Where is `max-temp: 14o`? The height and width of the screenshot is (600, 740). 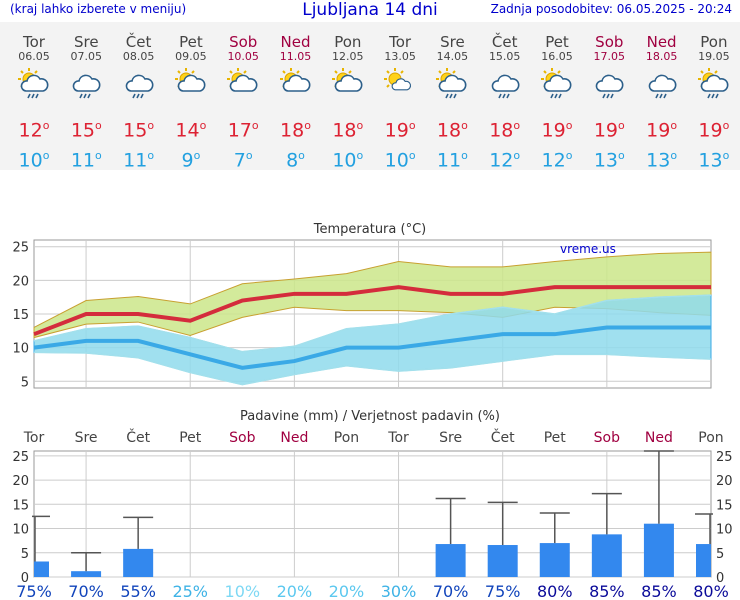
max-temp: 14o is located at coordinates (191, 130).